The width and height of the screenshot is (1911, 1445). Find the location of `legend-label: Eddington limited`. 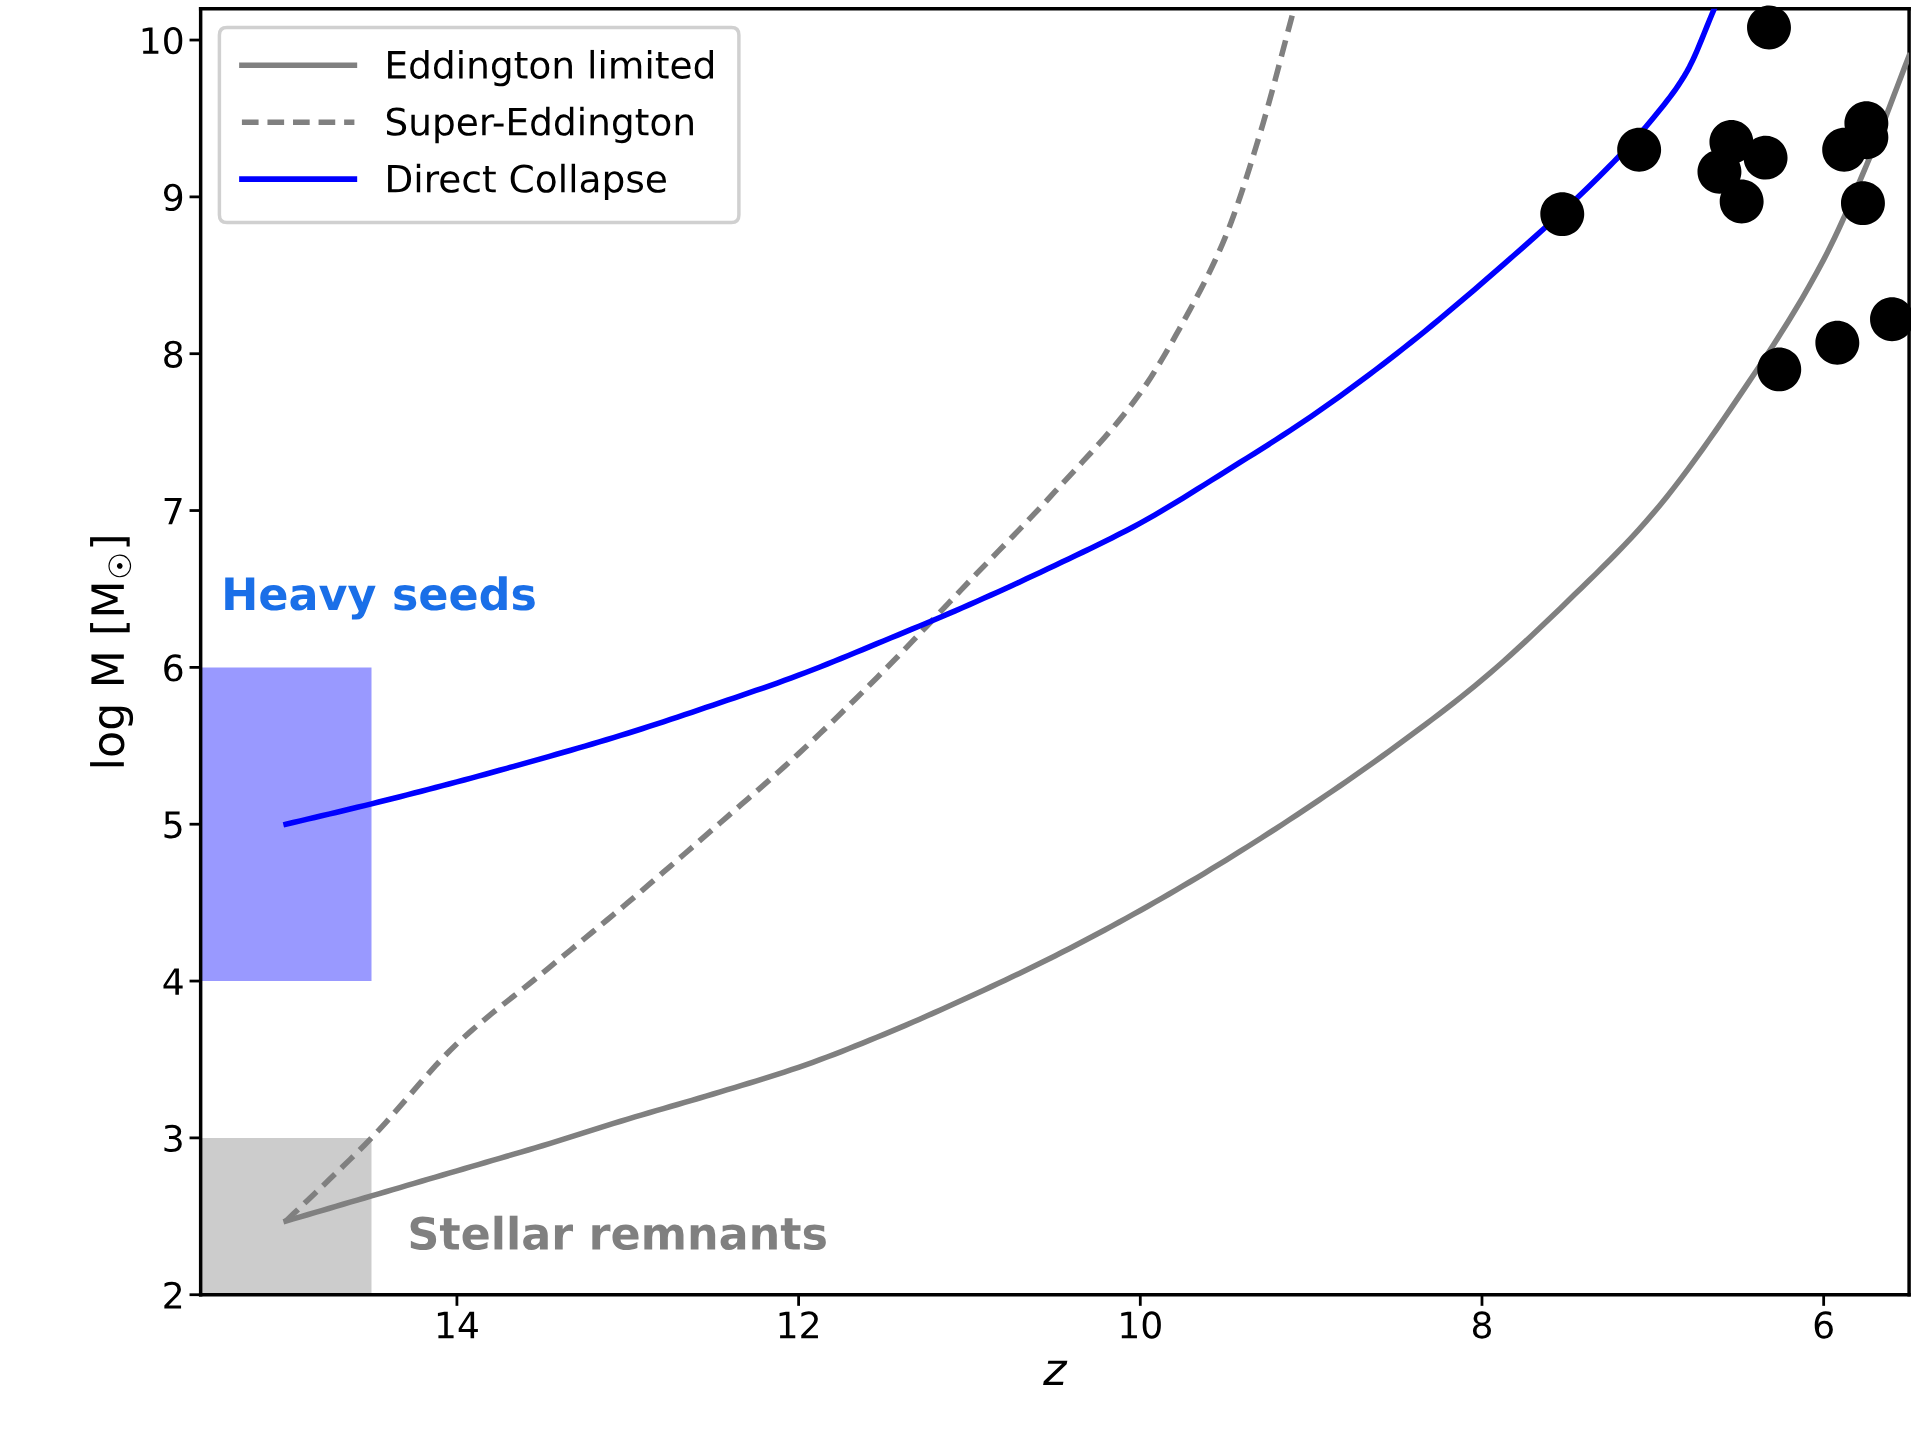

legend-label: Eddington limited is located at coordinates (550, 68).